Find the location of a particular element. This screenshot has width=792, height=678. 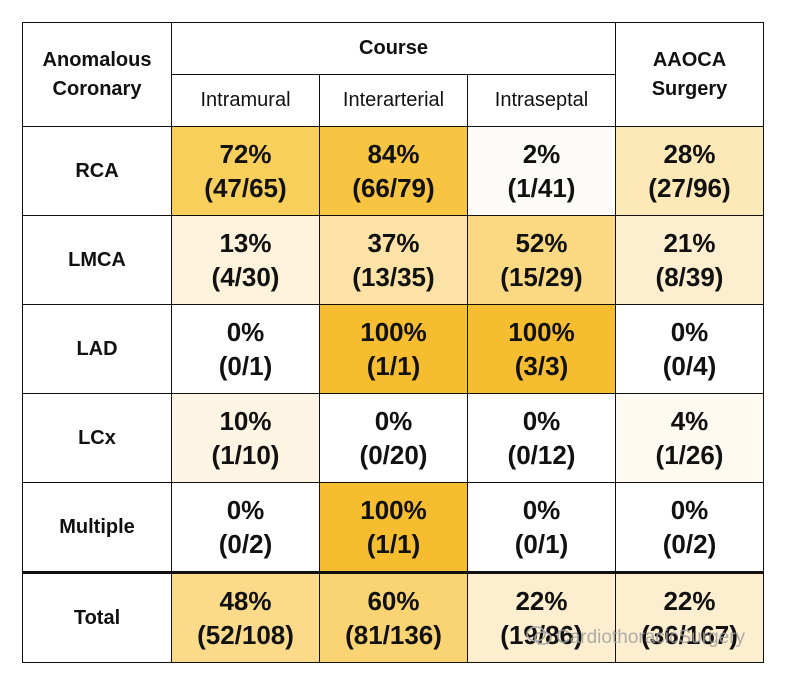

cell-percent: 28% is located at coordinates (689, 154).